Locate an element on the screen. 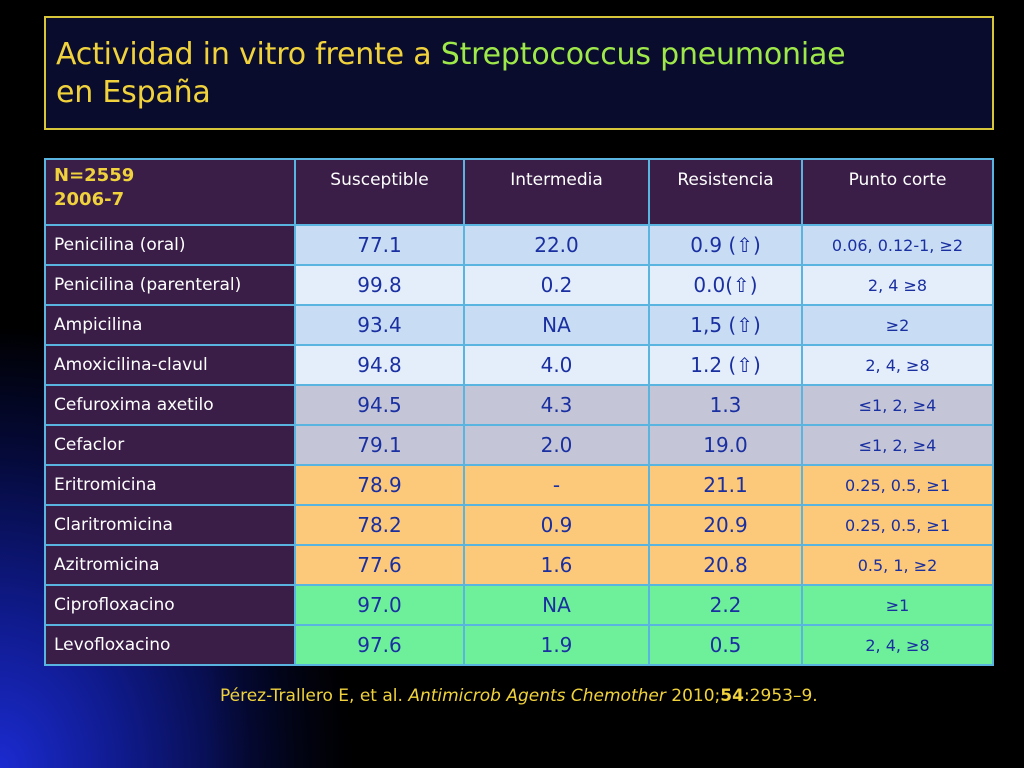  drug-name: Penicilina (parenteral) is located at coordinates (170, 285).